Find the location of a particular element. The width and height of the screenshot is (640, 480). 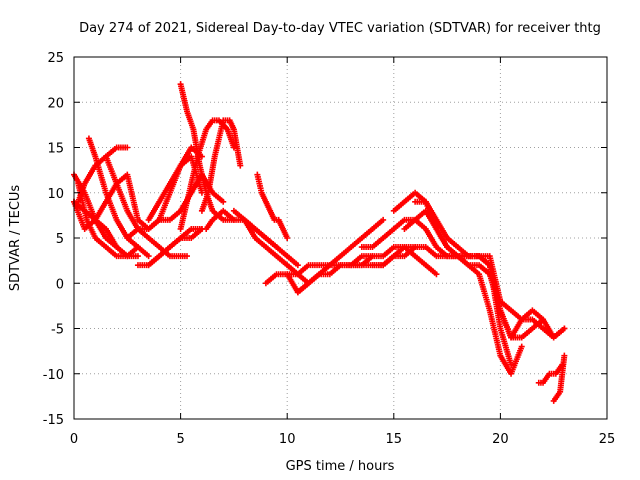

y-tick-label: -5 is located at coordinates (57, 330).